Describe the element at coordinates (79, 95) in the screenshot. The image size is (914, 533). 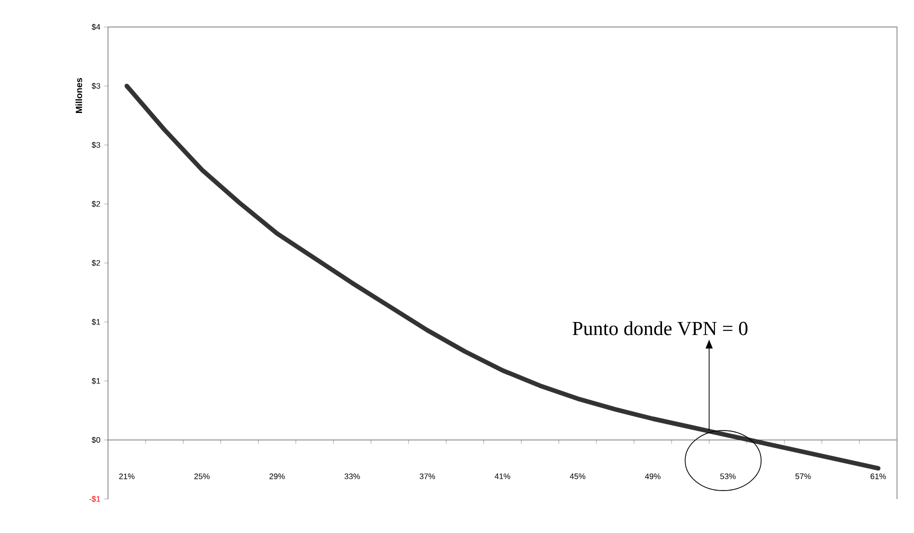
I see `y-axis-title: Millones` at that location.